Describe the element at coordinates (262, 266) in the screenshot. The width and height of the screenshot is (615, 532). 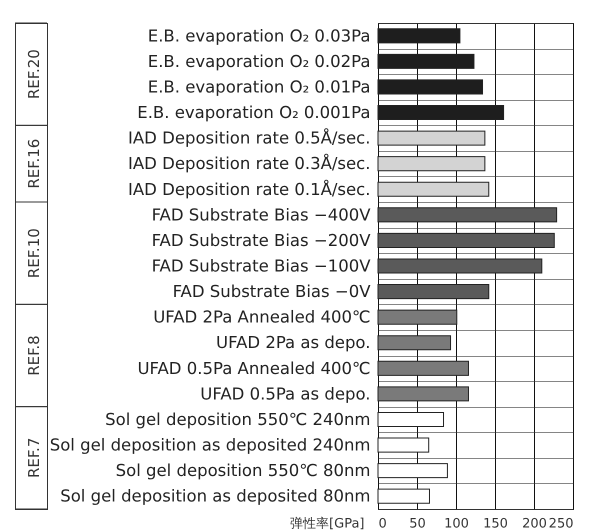
I see `y-tick-label: FAD Substrate Bias −100V` at that location.